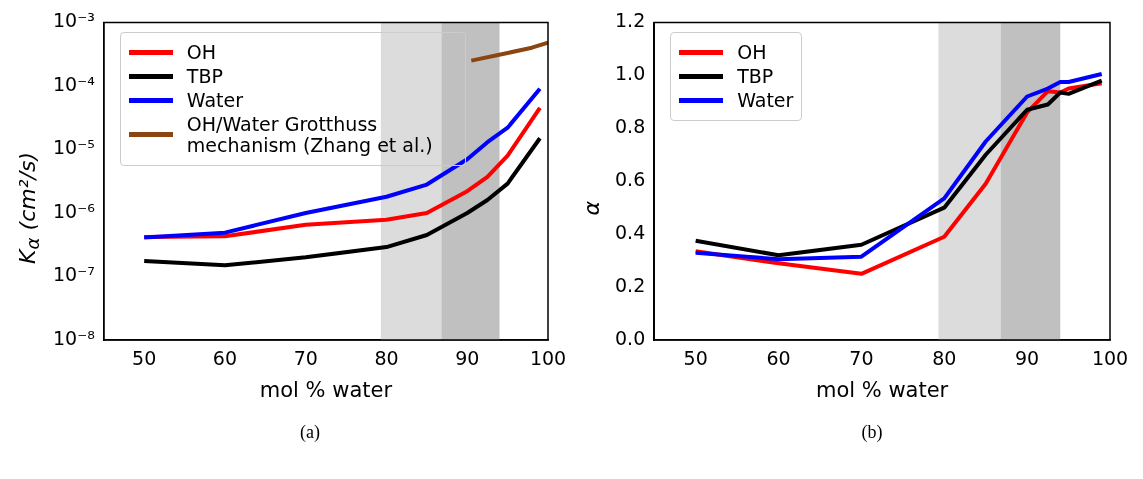 This screenshot has height=479, width=1143. What do you see at coordinates (73, 20) in the screenshot?
I see `y-tick-label: 10⁻³` at bounding box center [73, 20].